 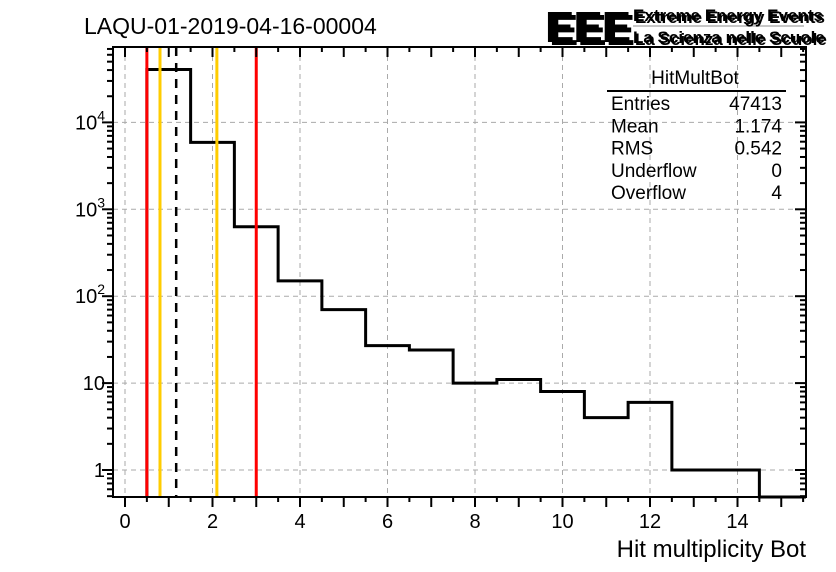 I want to click on eee-logo-line1: Extreme Energy Events, so click(x=728, y=15).